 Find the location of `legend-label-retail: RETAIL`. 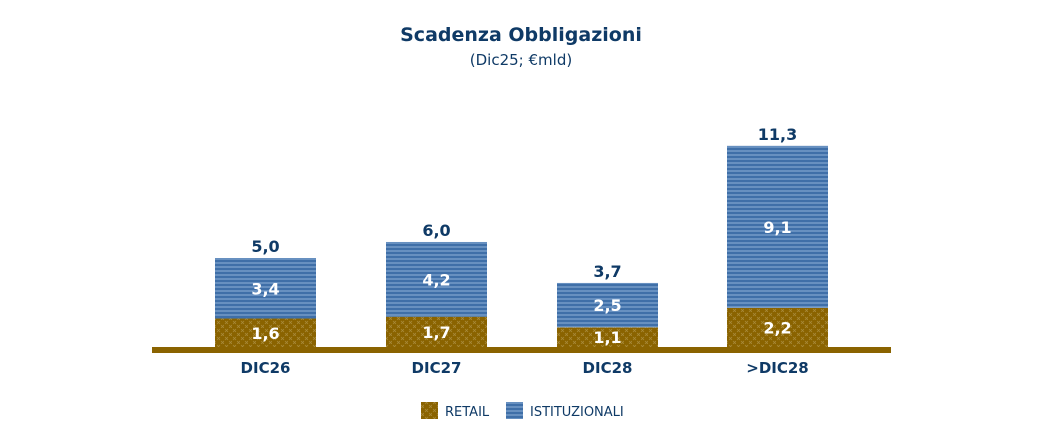

legend-label-retail: RETAIL is located at coordinates (467, 412).